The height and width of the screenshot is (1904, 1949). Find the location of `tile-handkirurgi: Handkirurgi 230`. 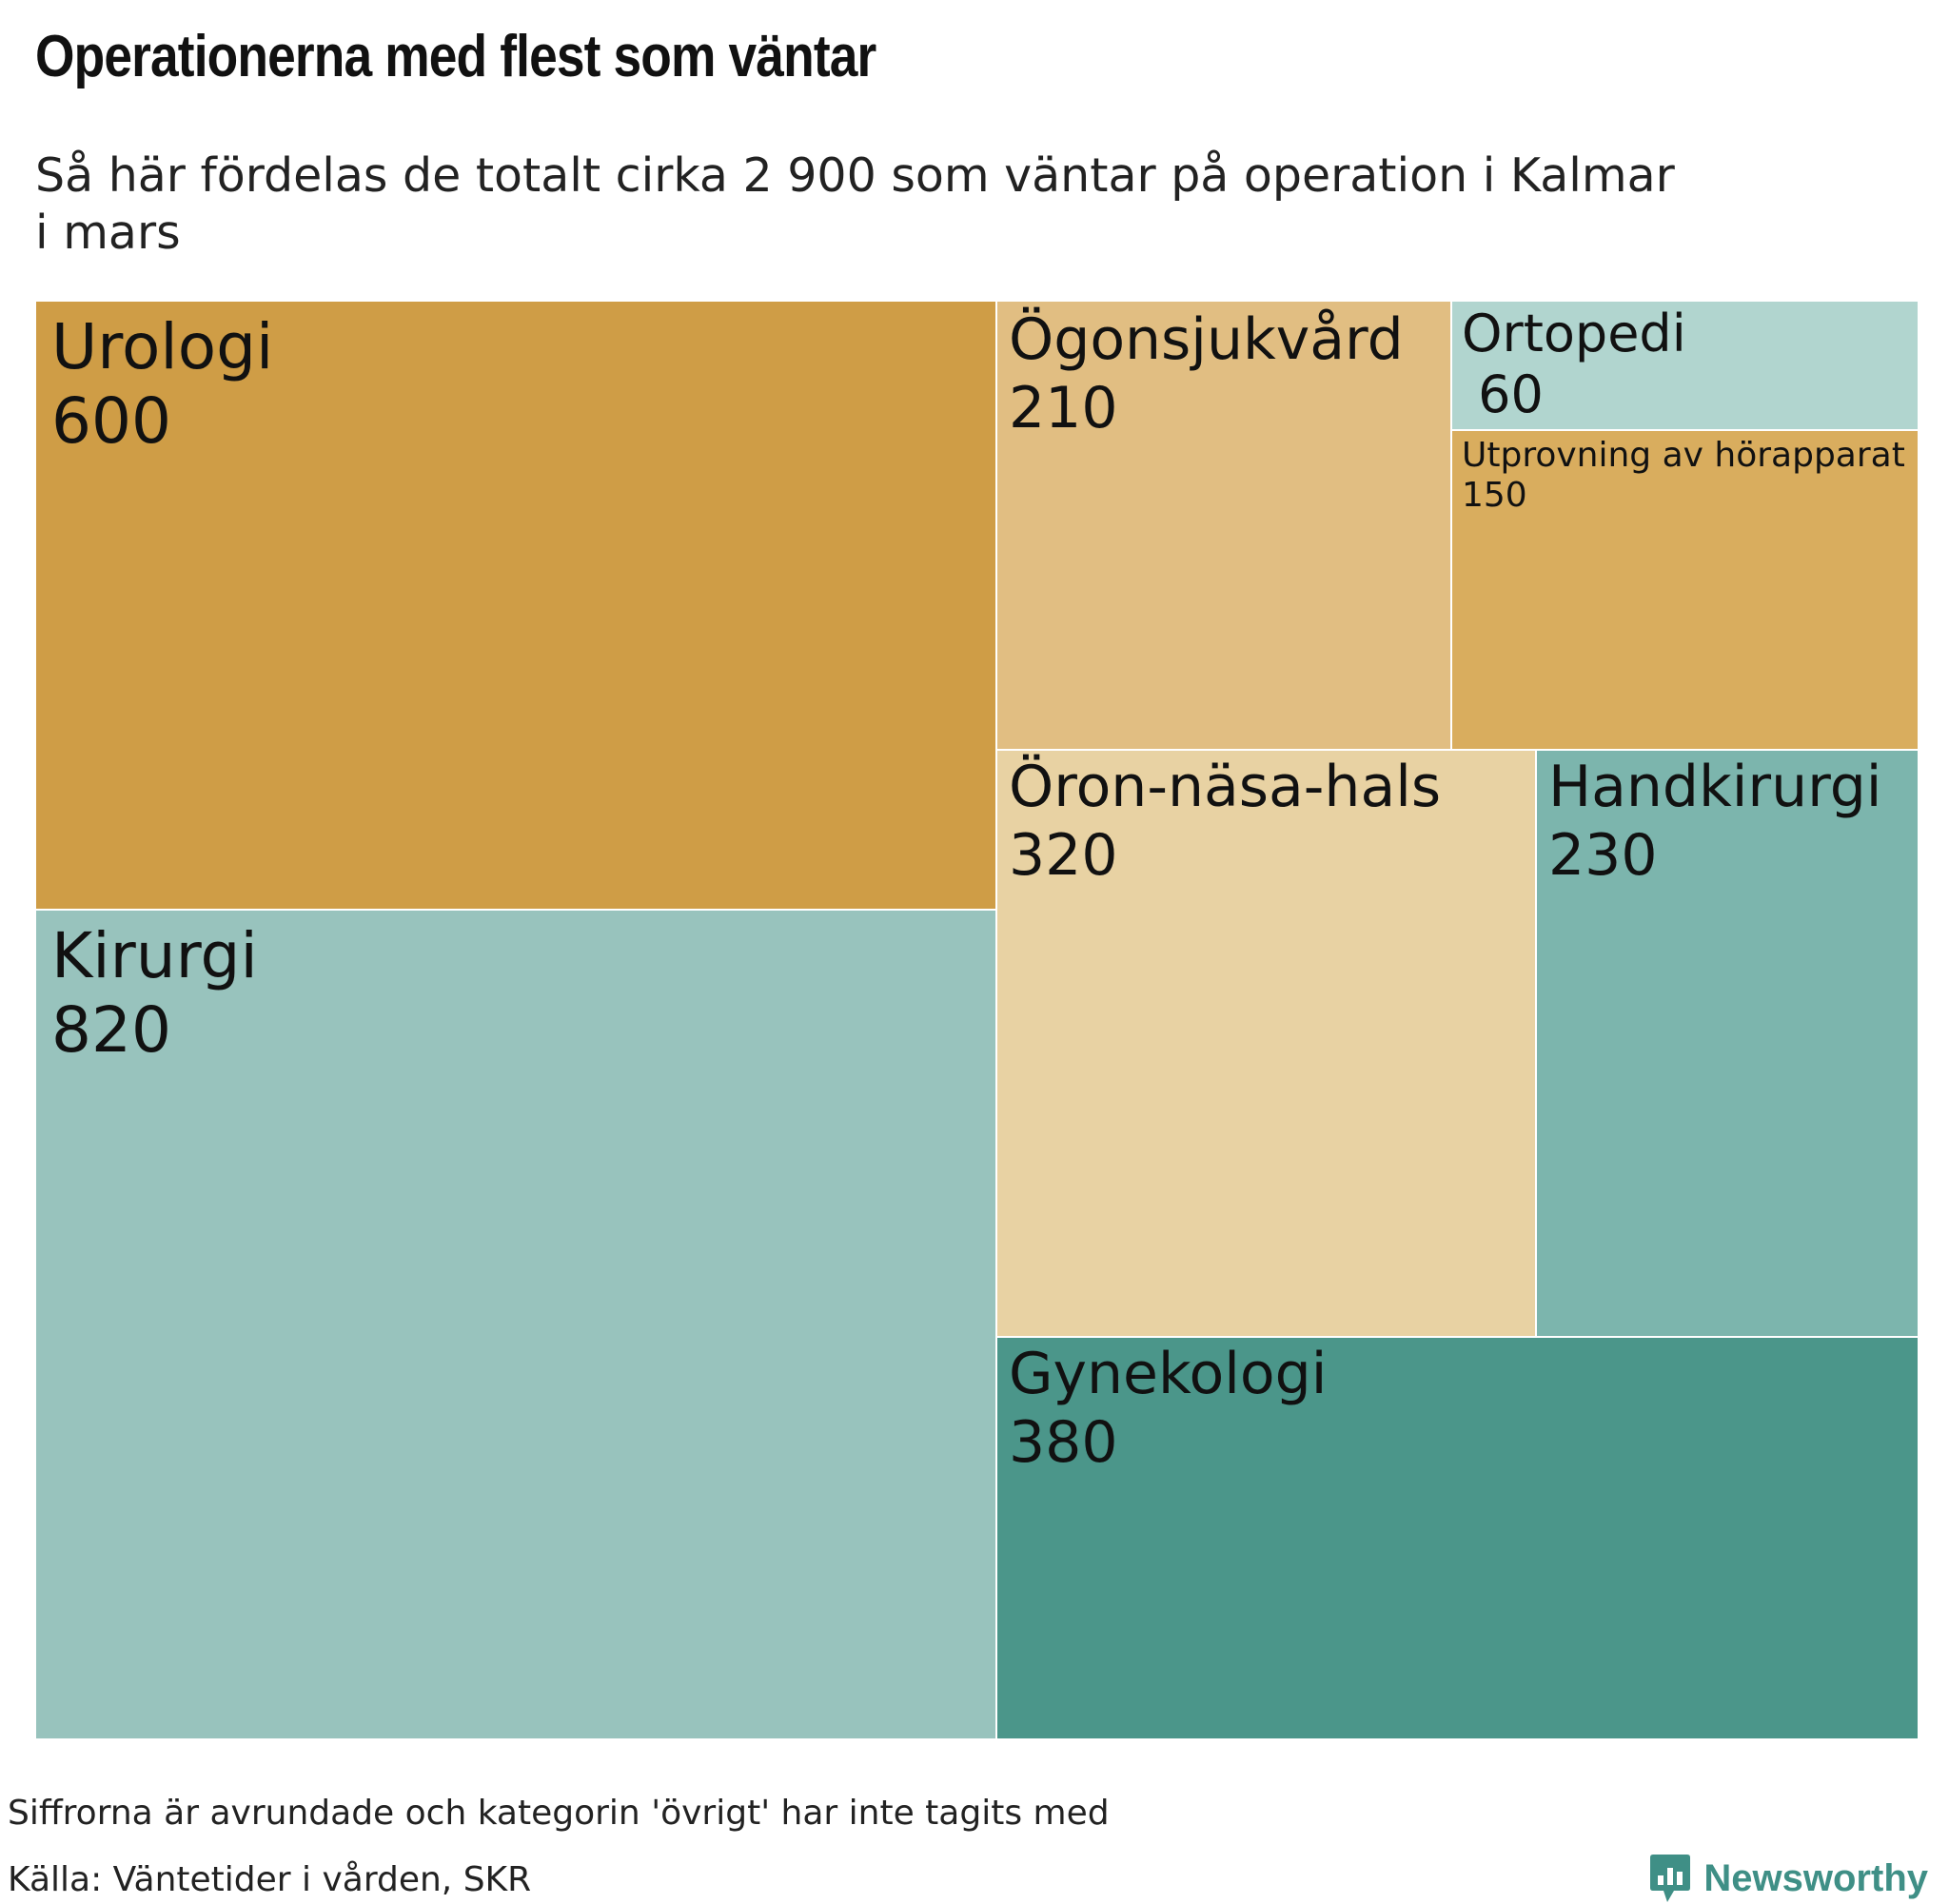

tile-handkirurgi: Handkirurgi 230 is located at coordinates (1727, 1043).